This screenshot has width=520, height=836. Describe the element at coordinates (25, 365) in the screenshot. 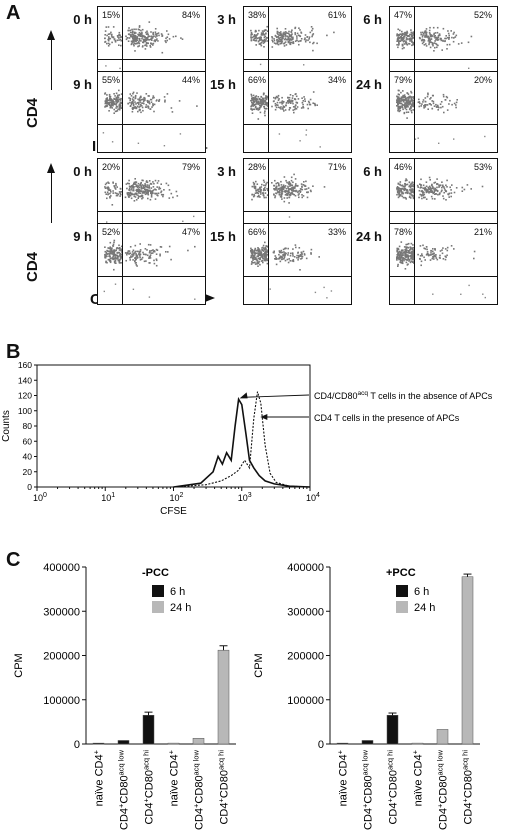

I see `y-tick-label: 160` at that location.